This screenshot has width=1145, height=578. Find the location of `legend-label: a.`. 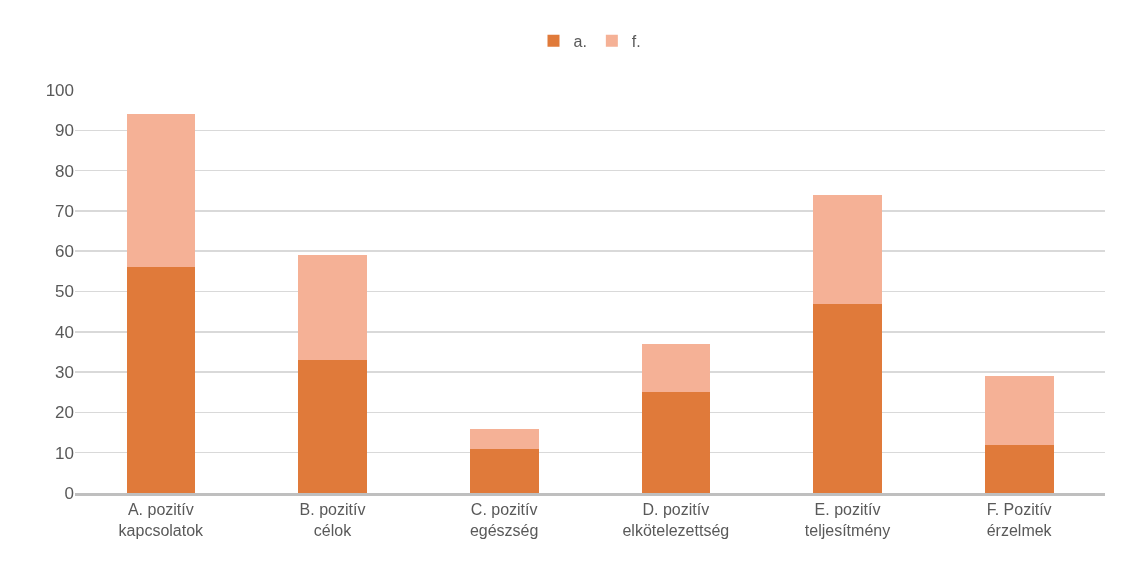

legend-label: a. is located at coordinates (580, 41).